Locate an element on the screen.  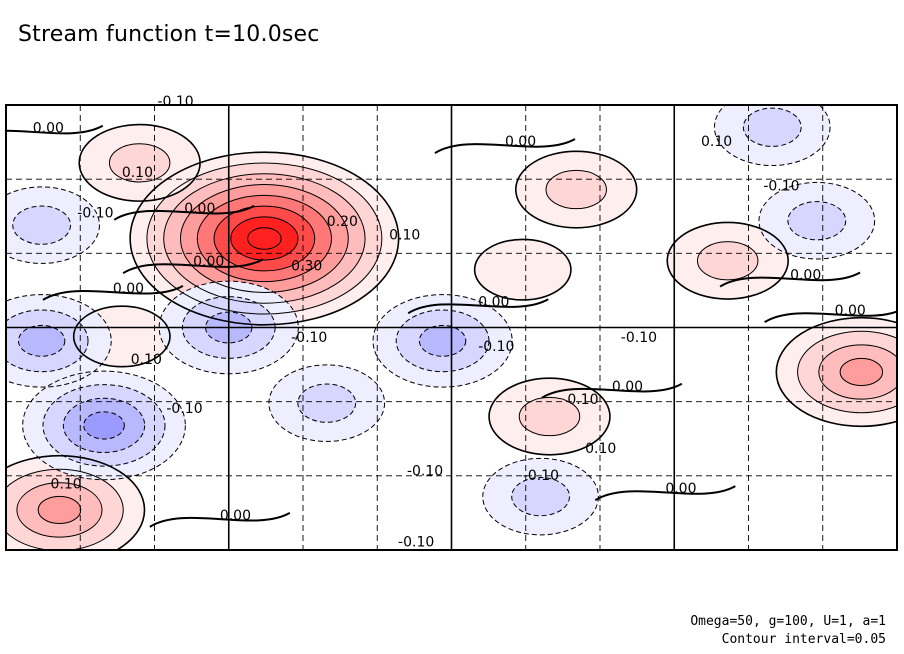
contour-label-11: 0.30 is located at coordinates (306, 267).